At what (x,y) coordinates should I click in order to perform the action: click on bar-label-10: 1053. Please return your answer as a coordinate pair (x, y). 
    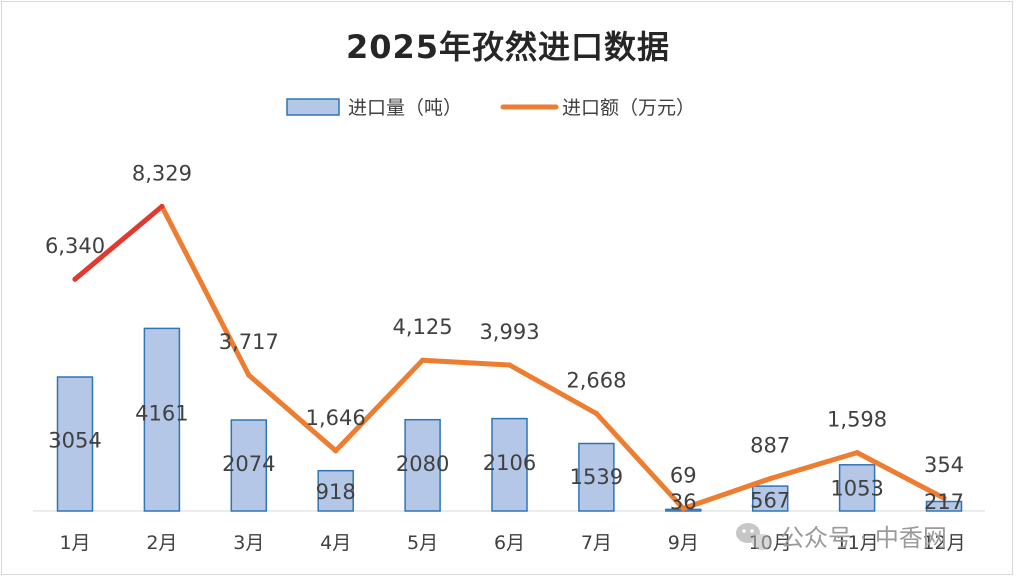
    Looking at the image, I should click on (856, 489).